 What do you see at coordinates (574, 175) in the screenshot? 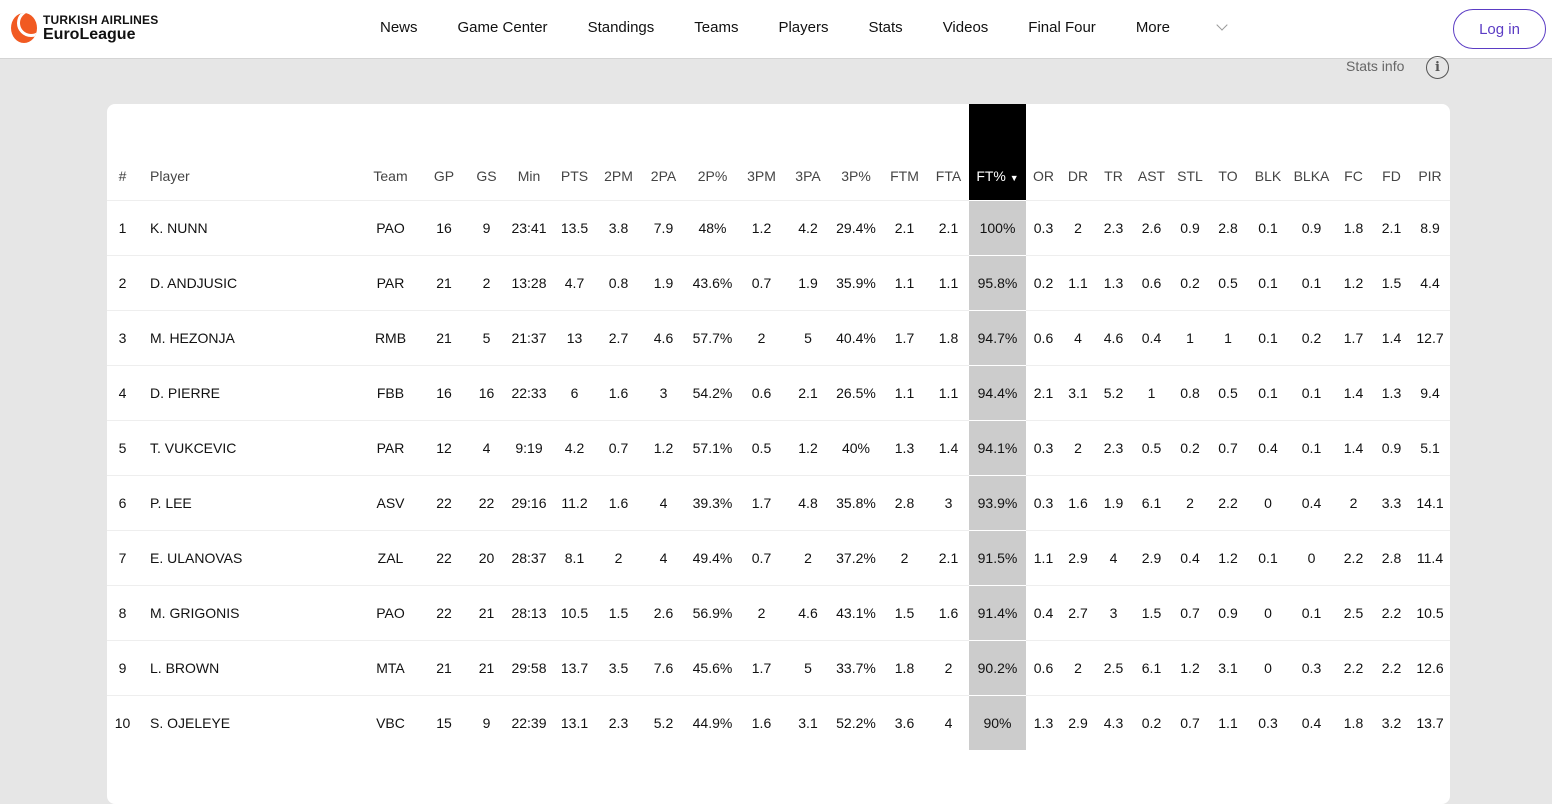
I see `column-header-pts: PTS` at bounding box center [574, 175].